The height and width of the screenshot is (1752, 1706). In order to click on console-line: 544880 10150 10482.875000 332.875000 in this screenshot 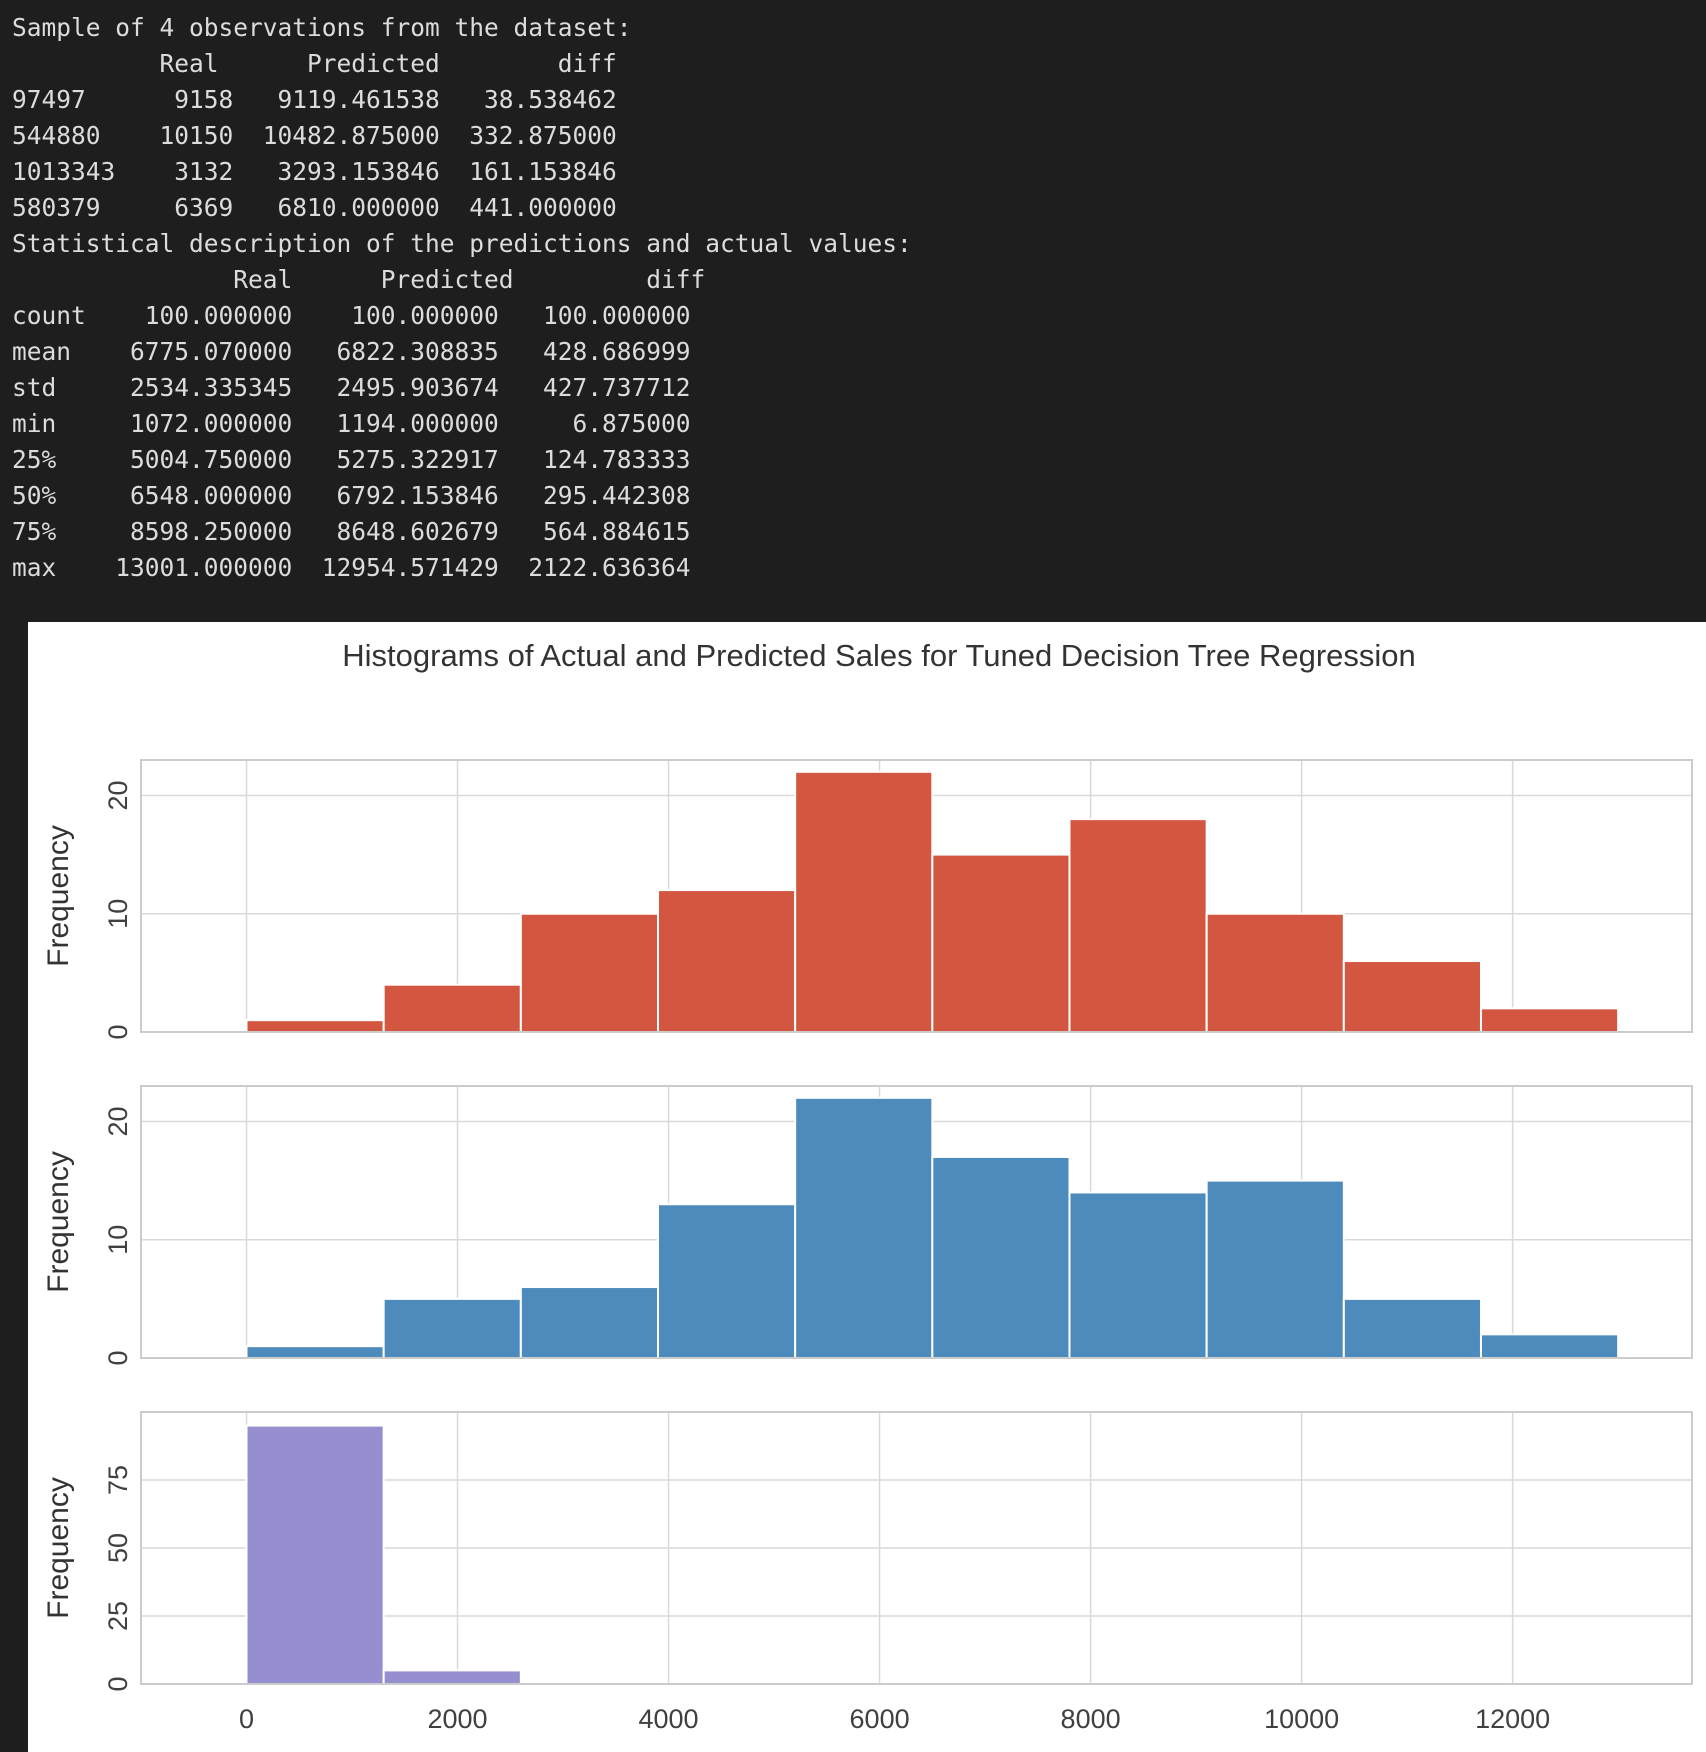, I will do `click(314, 135)`.